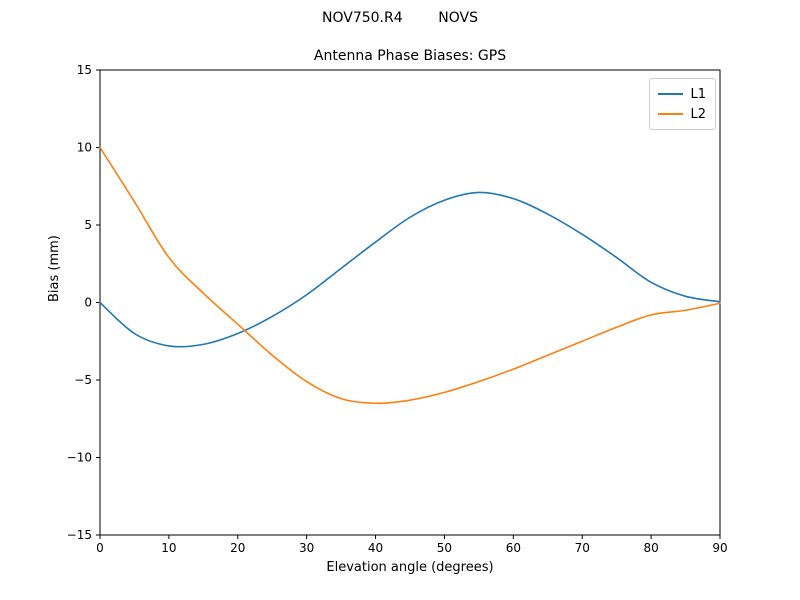 This screenshot has width=800, height=600. What do you see at coordinates (650, 548) in the screenshot?
I see `x-tick-label: 80` at bounding box center [650, 548].